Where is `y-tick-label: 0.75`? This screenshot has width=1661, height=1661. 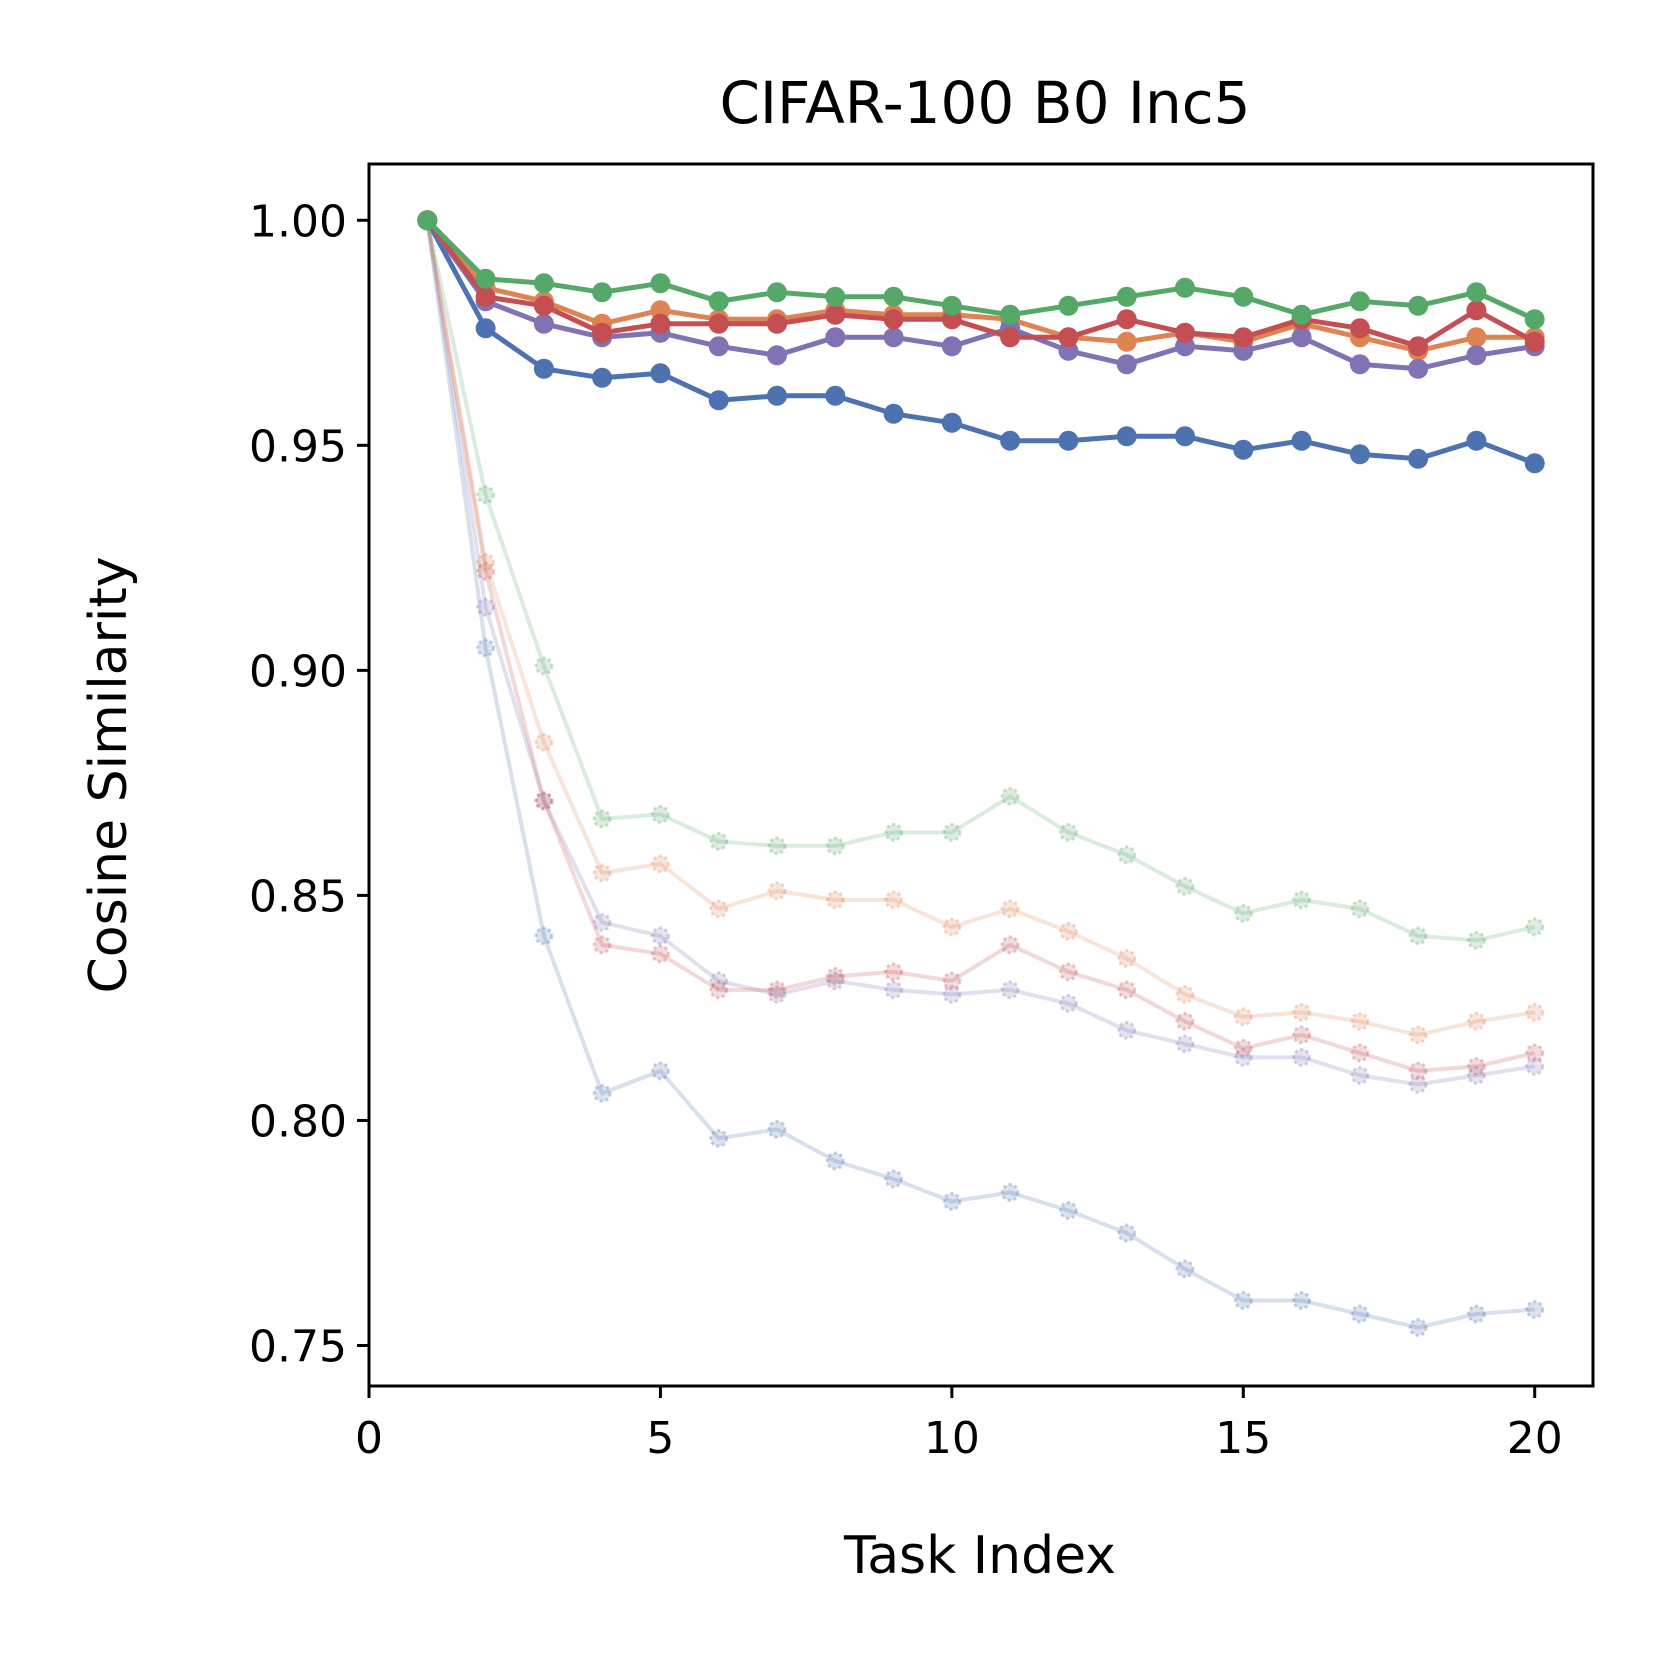 y-tick-label: 0.75 is located at coordinates (298, 1346).